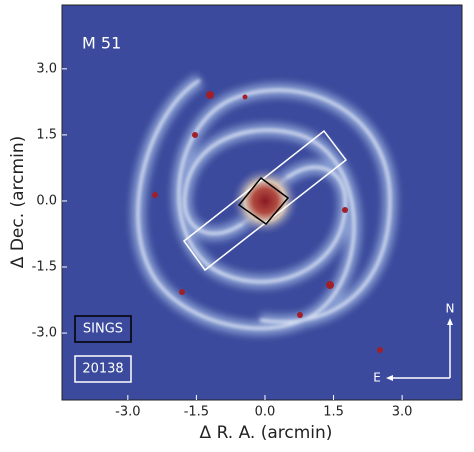 This screenshot has height=452, width=474. Describe the element at coordinates (103, 329) in the screenshot. I see `legend-label: SINGS` at that location.